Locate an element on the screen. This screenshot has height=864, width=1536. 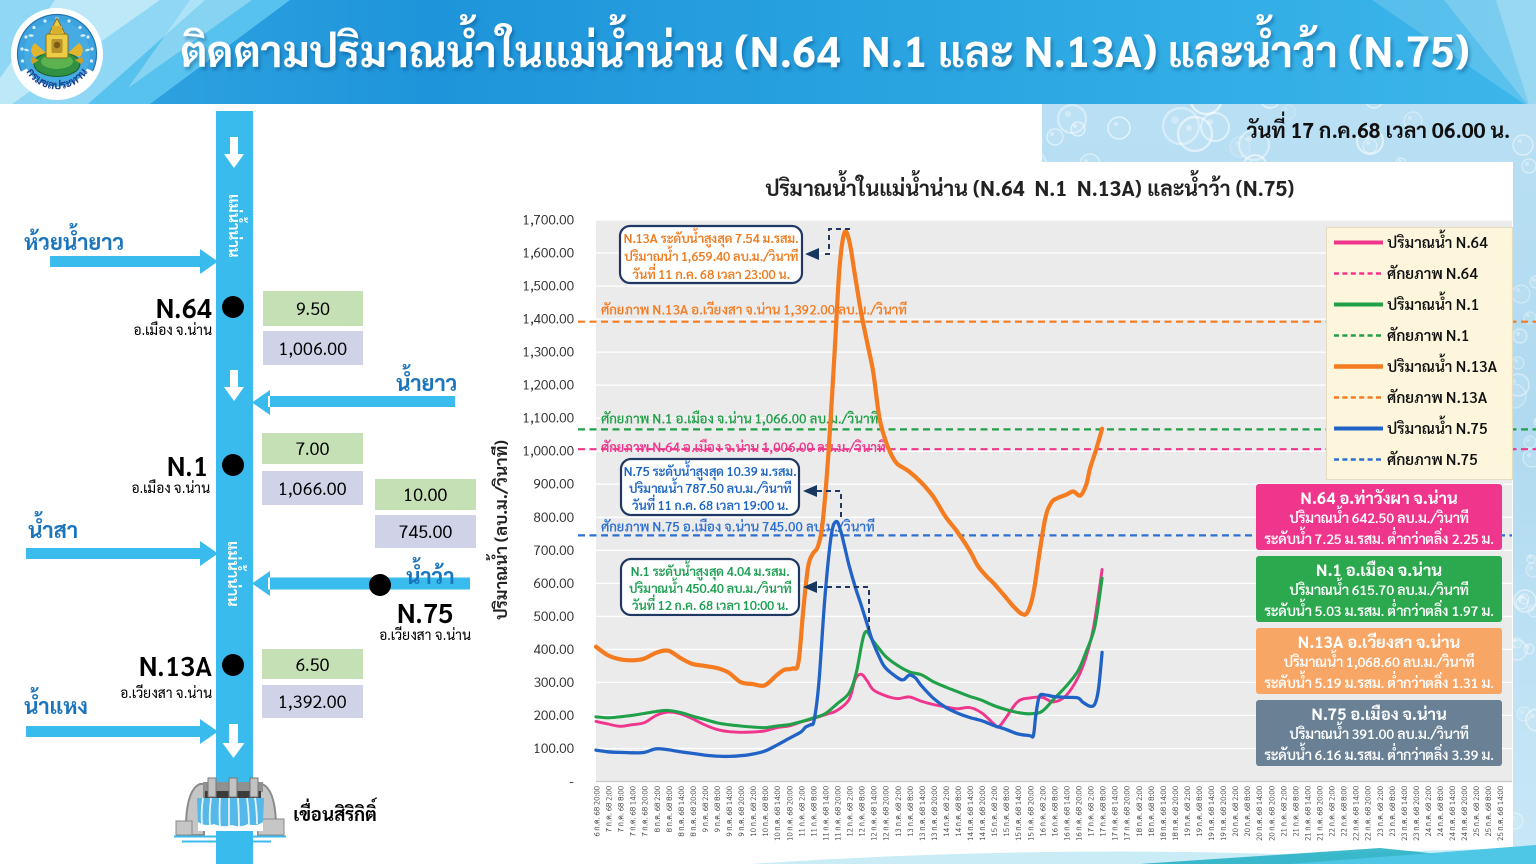
svg-text: 17 ก.ค. 68 8:00 is located at coordinates (1102, 811).